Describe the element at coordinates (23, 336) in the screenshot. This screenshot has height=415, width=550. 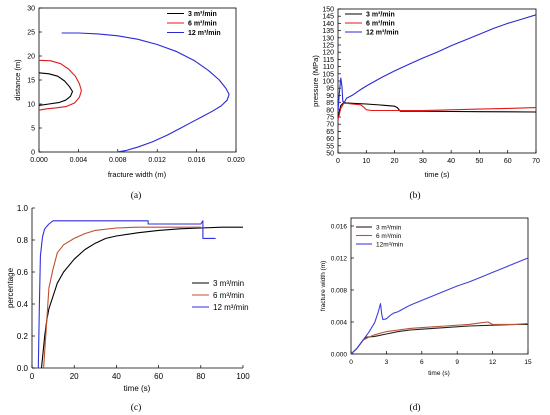
I see `y-tick-label: 0.2` at that location.